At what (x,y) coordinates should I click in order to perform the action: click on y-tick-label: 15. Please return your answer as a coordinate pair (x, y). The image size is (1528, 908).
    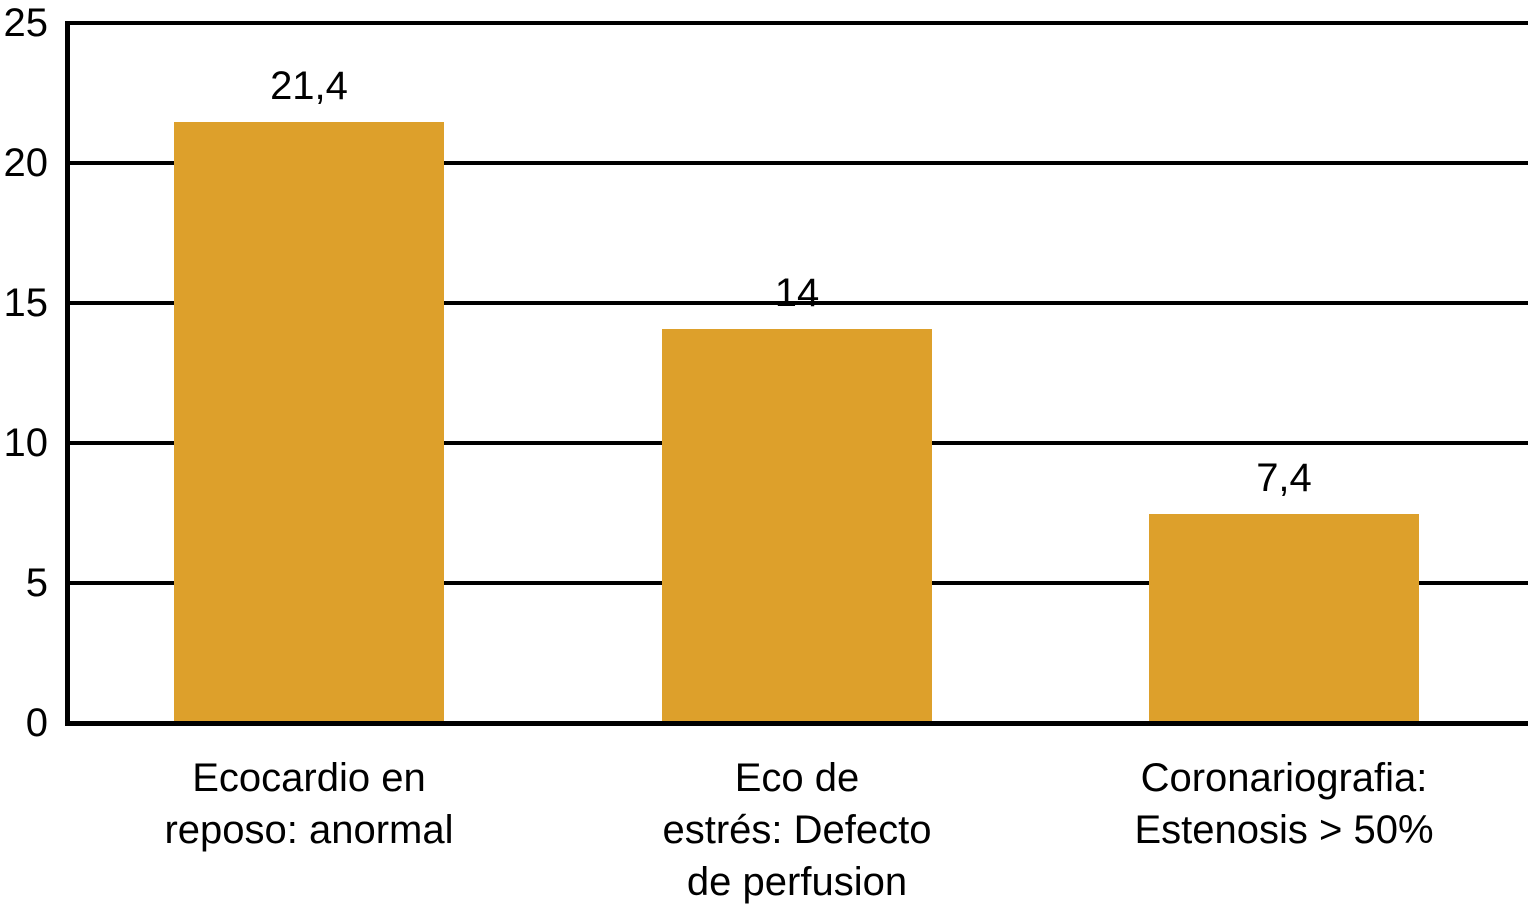
    Looking at the image, I should click on (26, 303).